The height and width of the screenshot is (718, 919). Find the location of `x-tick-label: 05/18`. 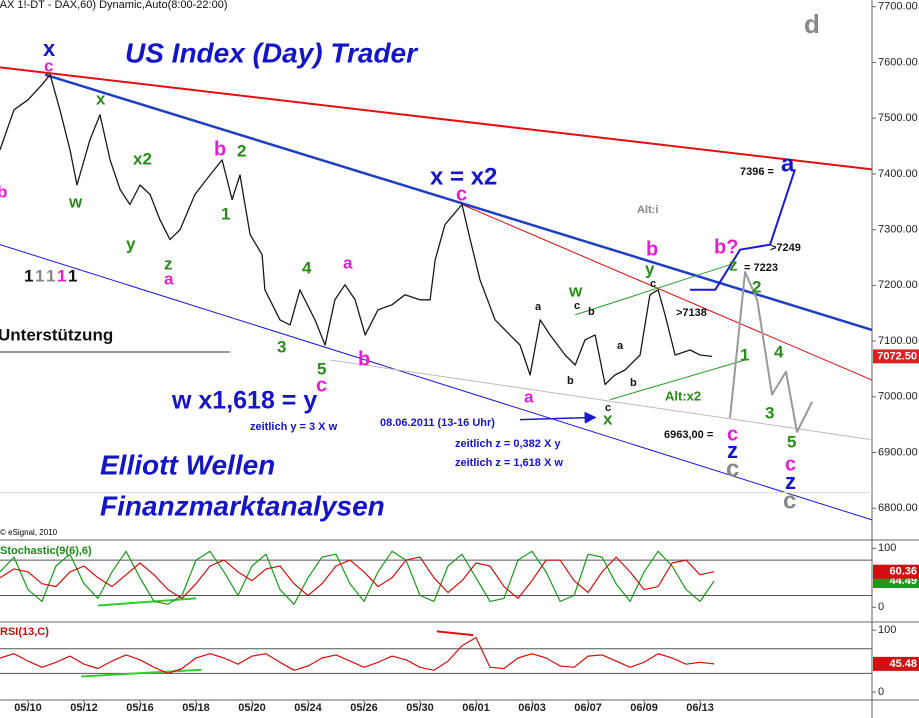

x-tick-label: 05/18 is located at coordinates (196, 708).